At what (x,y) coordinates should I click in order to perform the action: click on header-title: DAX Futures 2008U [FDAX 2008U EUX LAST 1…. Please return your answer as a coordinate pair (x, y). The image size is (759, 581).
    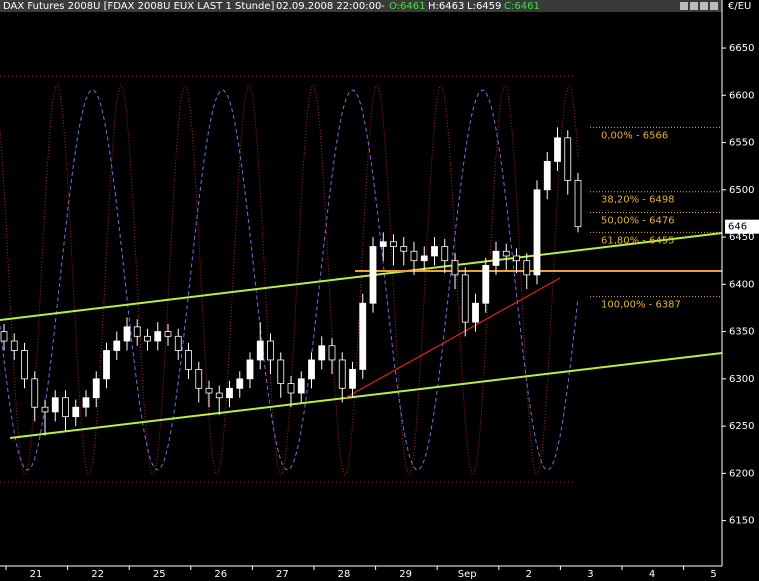
    Looking at the image, I should click on (139, 6).